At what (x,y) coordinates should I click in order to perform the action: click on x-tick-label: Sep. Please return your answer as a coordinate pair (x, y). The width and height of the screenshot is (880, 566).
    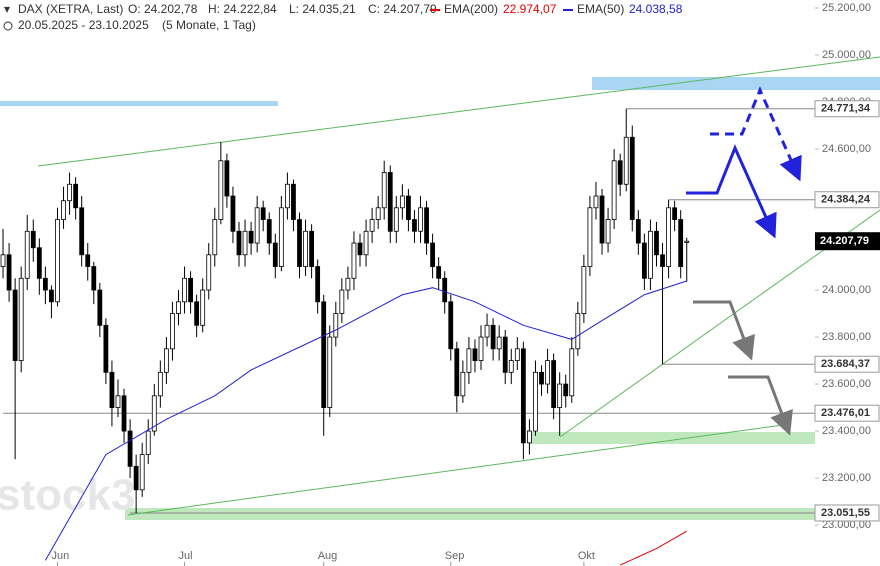
    Looking at the image, I should click on (455, 556).